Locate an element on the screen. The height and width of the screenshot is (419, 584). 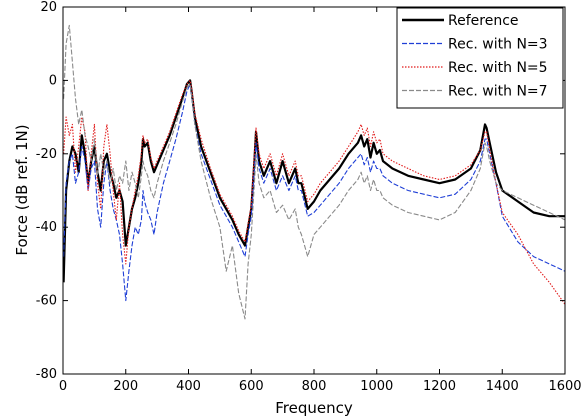
x-tick-label: 800 is located at coordinates (314, 386).